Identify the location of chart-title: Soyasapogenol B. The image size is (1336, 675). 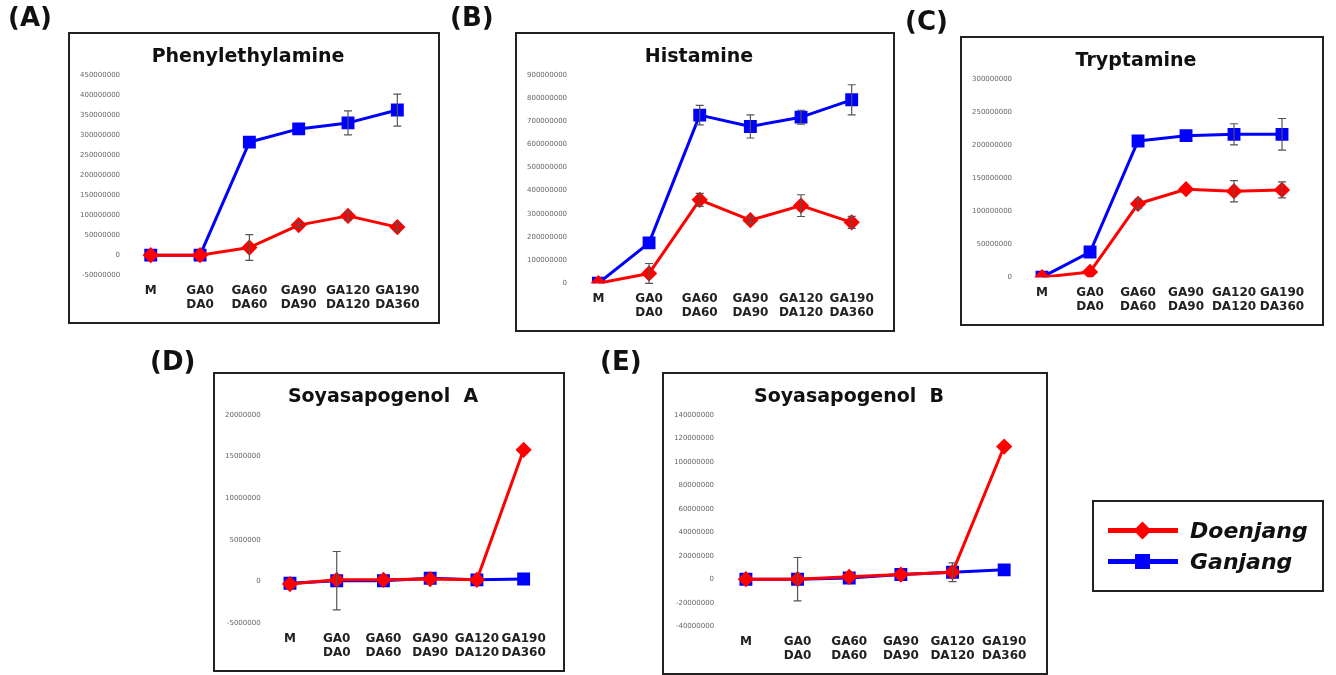
(849, 395).